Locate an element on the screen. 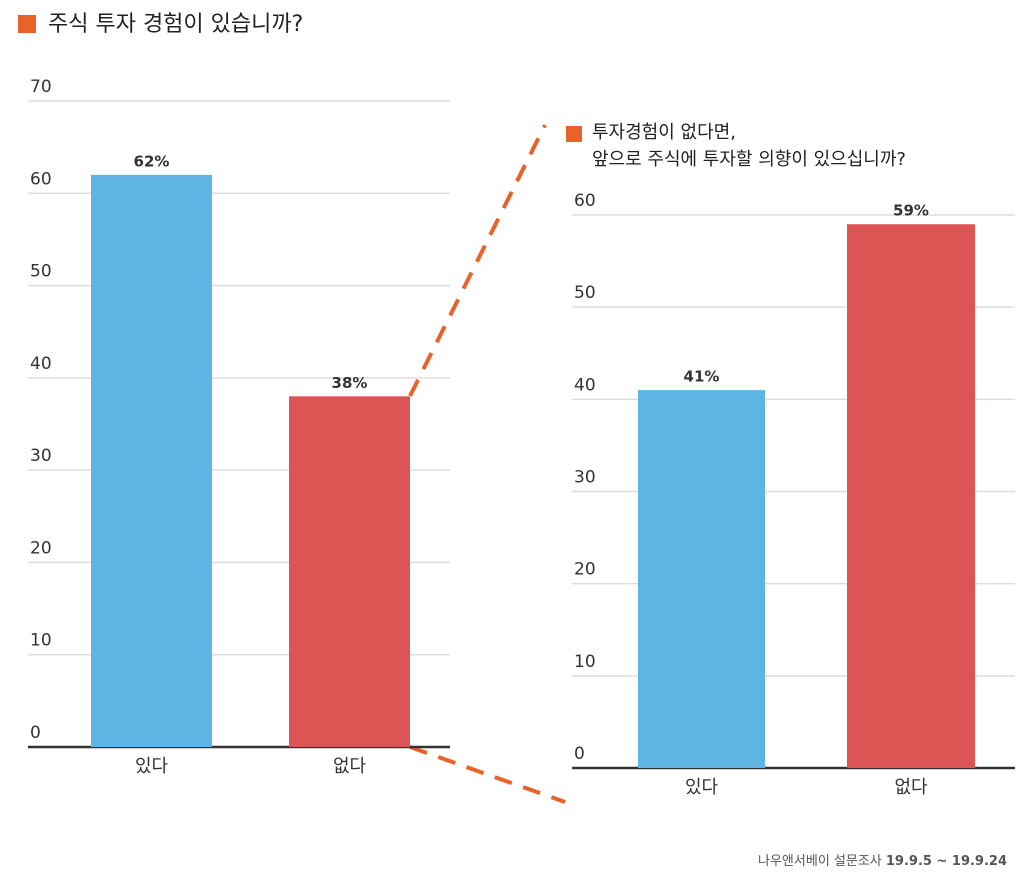 The image size is (1017, 882). value-label: 41% is located at coordinates (702, 377).